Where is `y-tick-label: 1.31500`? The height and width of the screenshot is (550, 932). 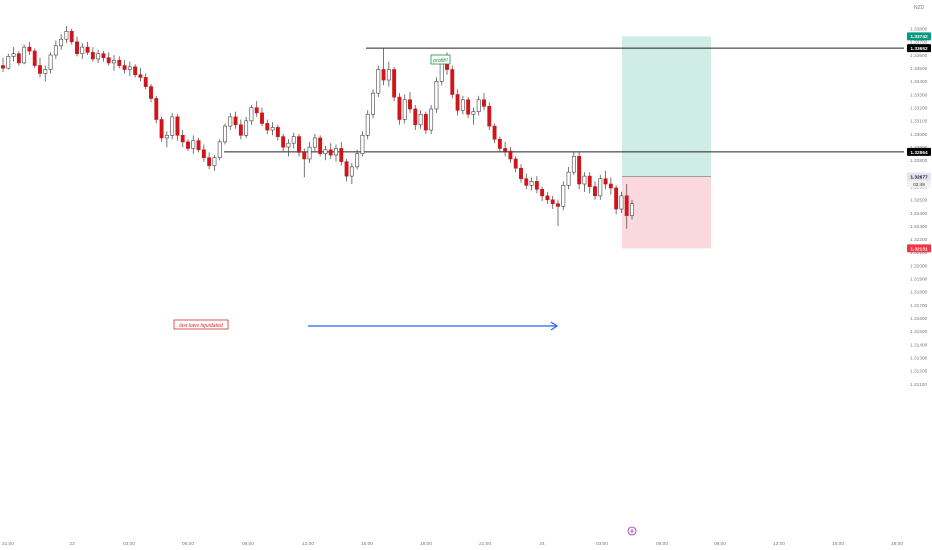 y-tick-label: 1.31500 is located at coordinates (919, 332).